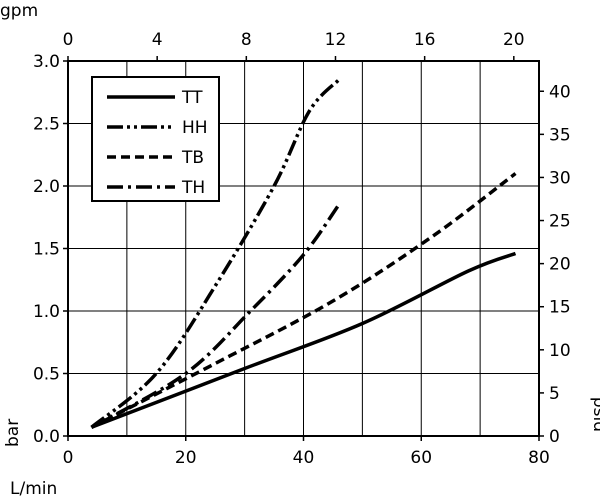 The height and width of the screenshot is (500, 600). I want to click on y-tick-label: 0.5, so click(46, 375).